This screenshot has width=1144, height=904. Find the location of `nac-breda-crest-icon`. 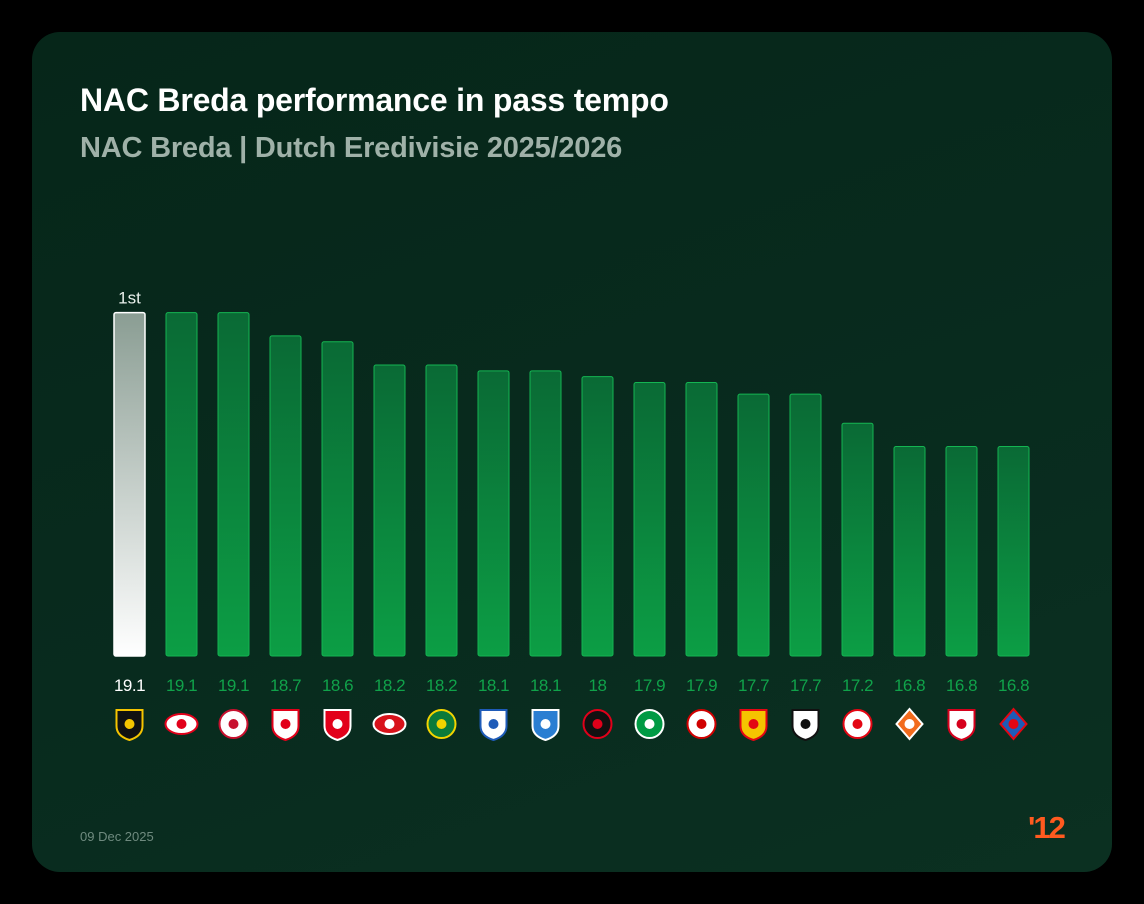

nac-breda-crest-icon is located at coordinates (129, 725).